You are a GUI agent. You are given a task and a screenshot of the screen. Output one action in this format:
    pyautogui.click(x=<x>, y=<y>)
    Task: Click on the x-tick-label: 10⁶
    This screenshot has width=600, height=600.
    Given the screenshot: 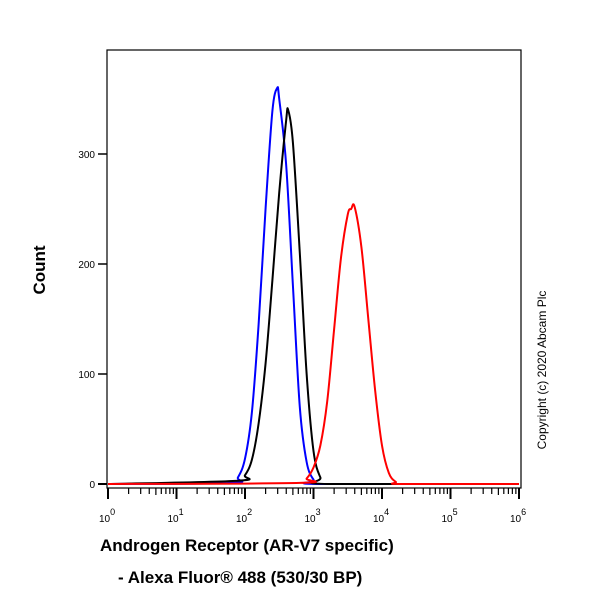 What is the action you would take?
    pyautogui.click(x=518, y=516)
    